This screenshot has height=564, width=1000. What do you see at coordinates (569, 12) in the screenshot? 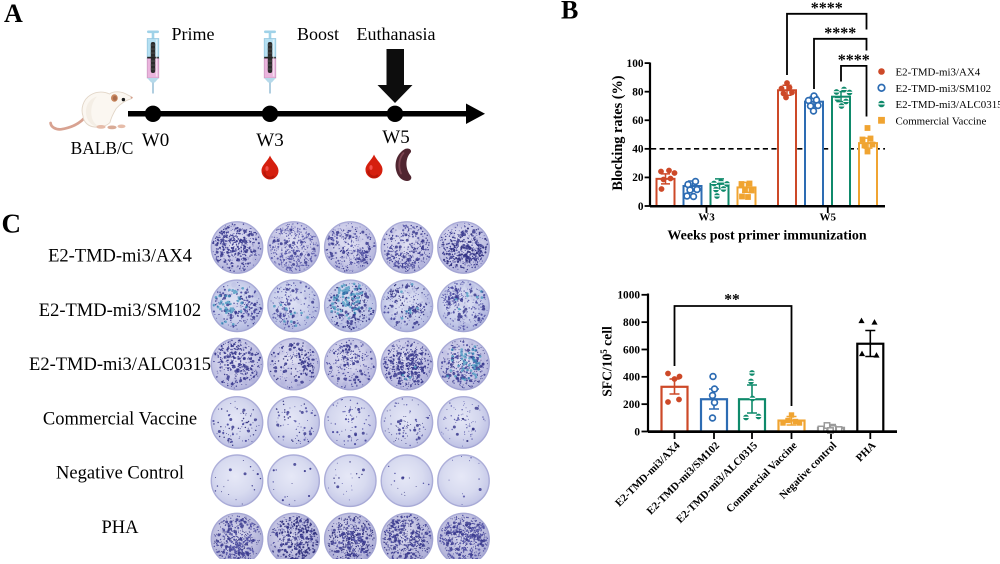
I see `svg-text: B` at bounding box center [569, 12].